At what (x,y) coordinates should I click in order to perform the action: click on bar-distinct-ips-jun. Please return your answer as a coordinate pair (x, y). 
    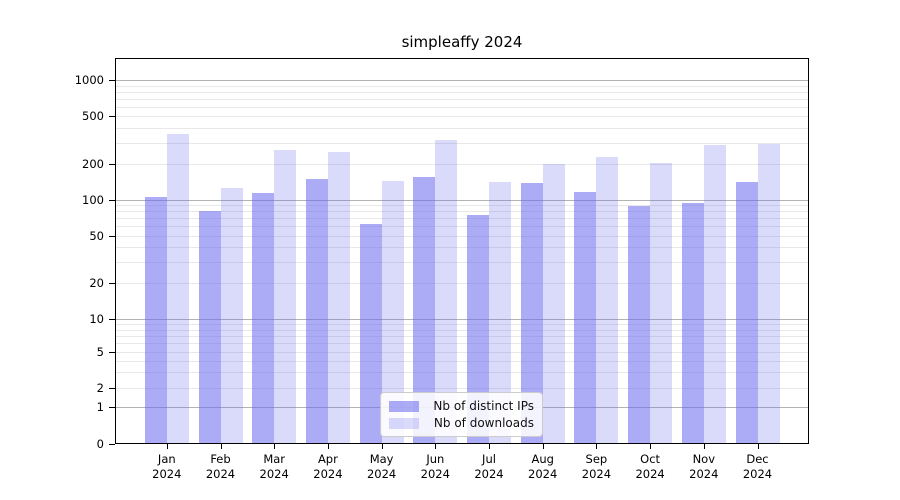
    Looking at the image, I should click on (424, 310).